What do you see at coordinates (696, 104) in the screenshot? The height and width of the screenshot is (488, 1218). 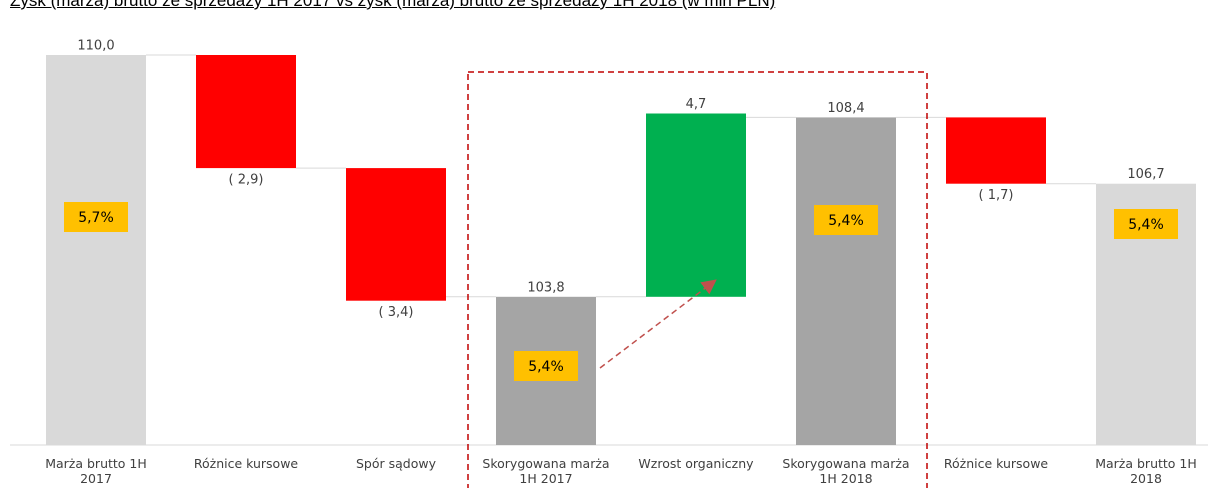 I see `value-label: 4,7` at bounding box center [696, 104].